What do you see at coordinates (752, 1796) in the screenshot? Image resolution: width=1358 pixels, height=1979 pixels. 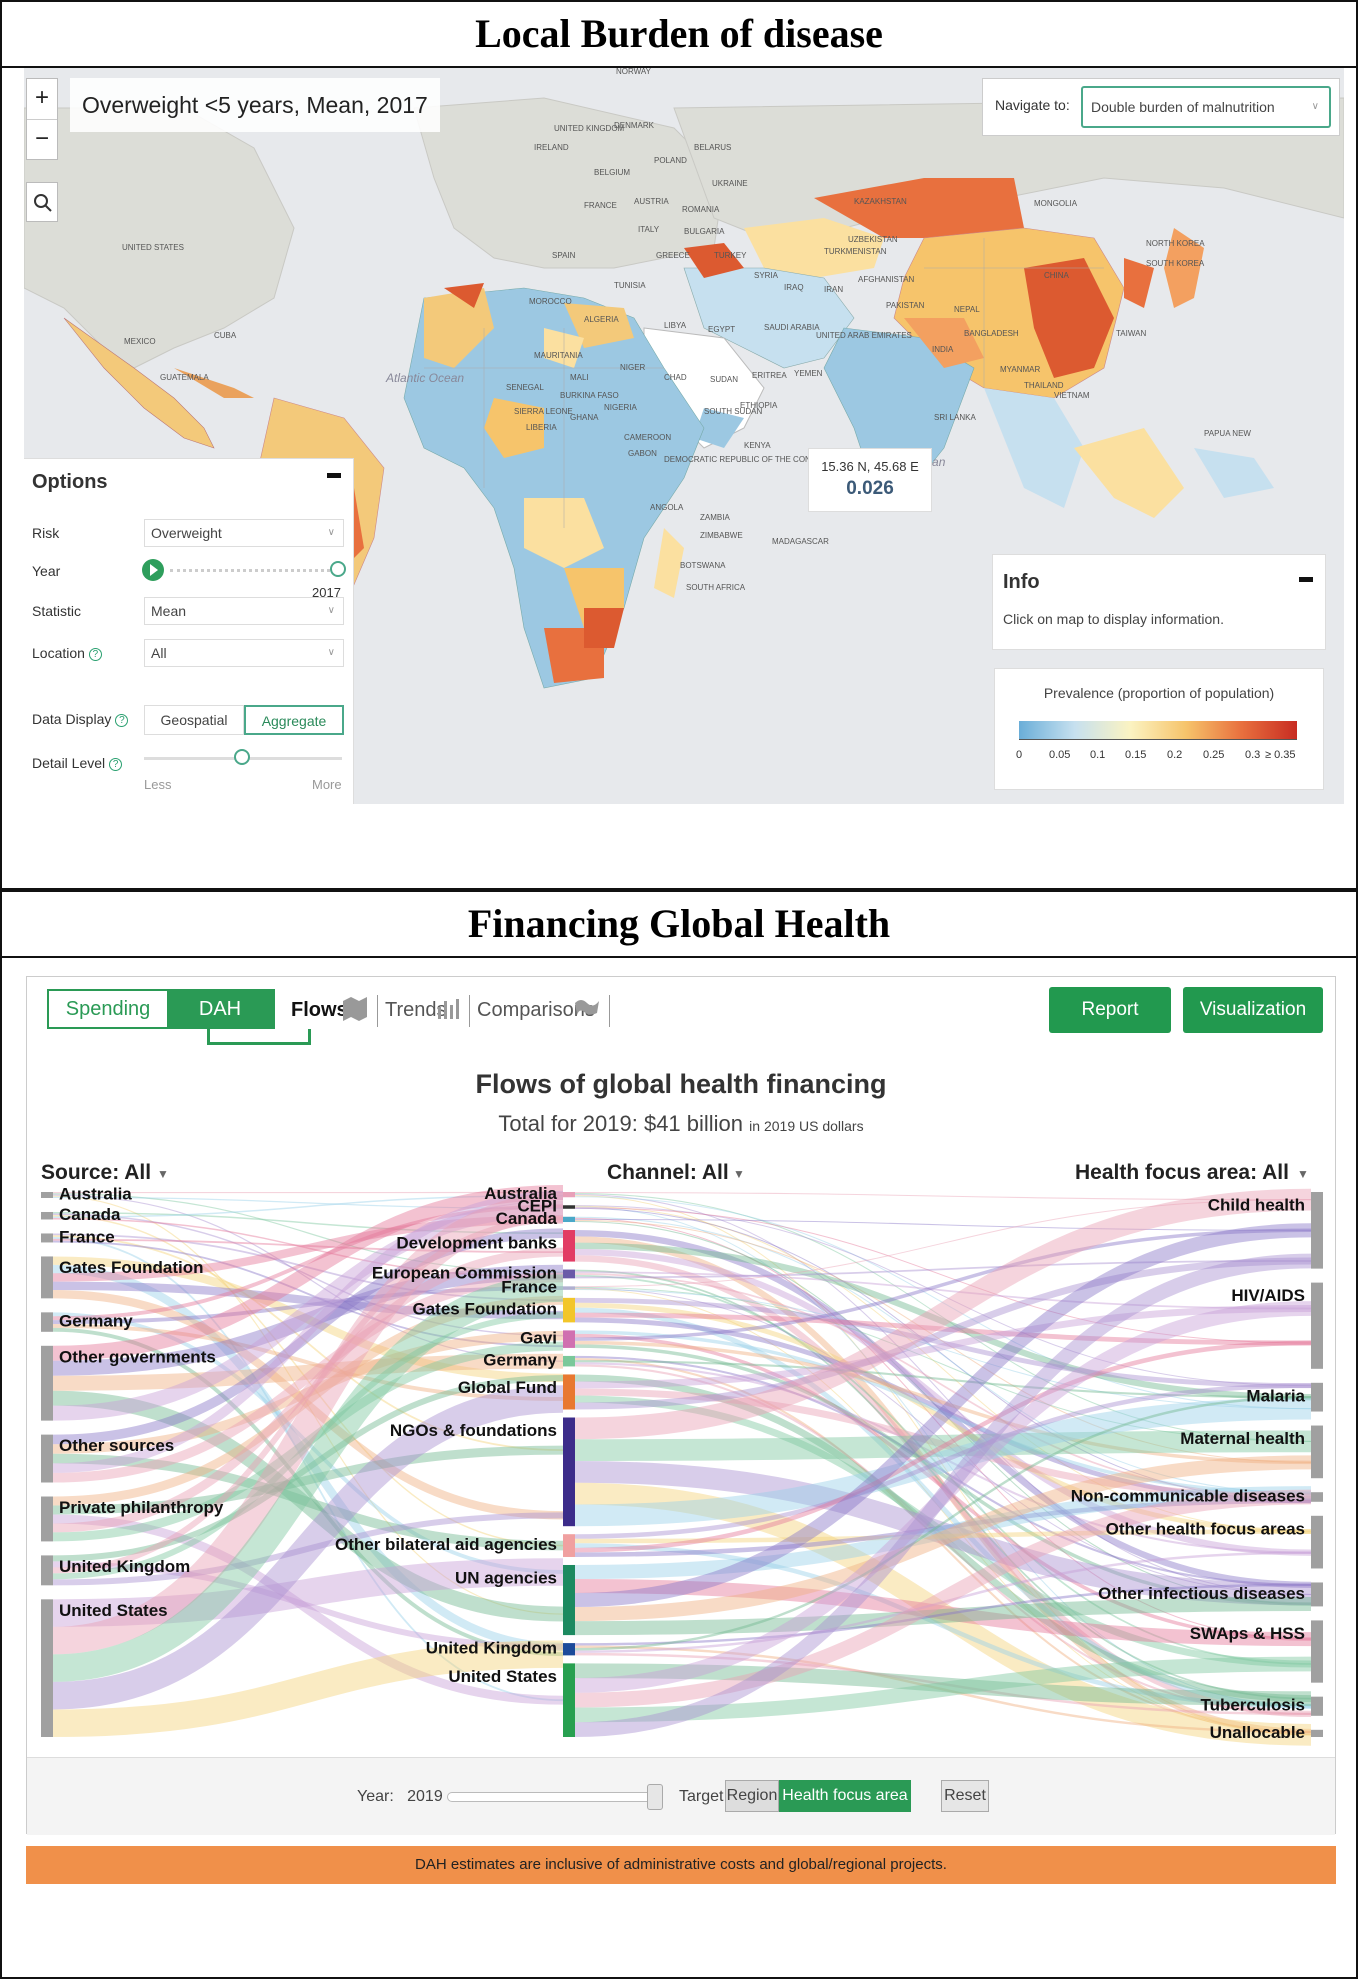 I see `target-region-button: Region` at bounding box center [752, 1796].